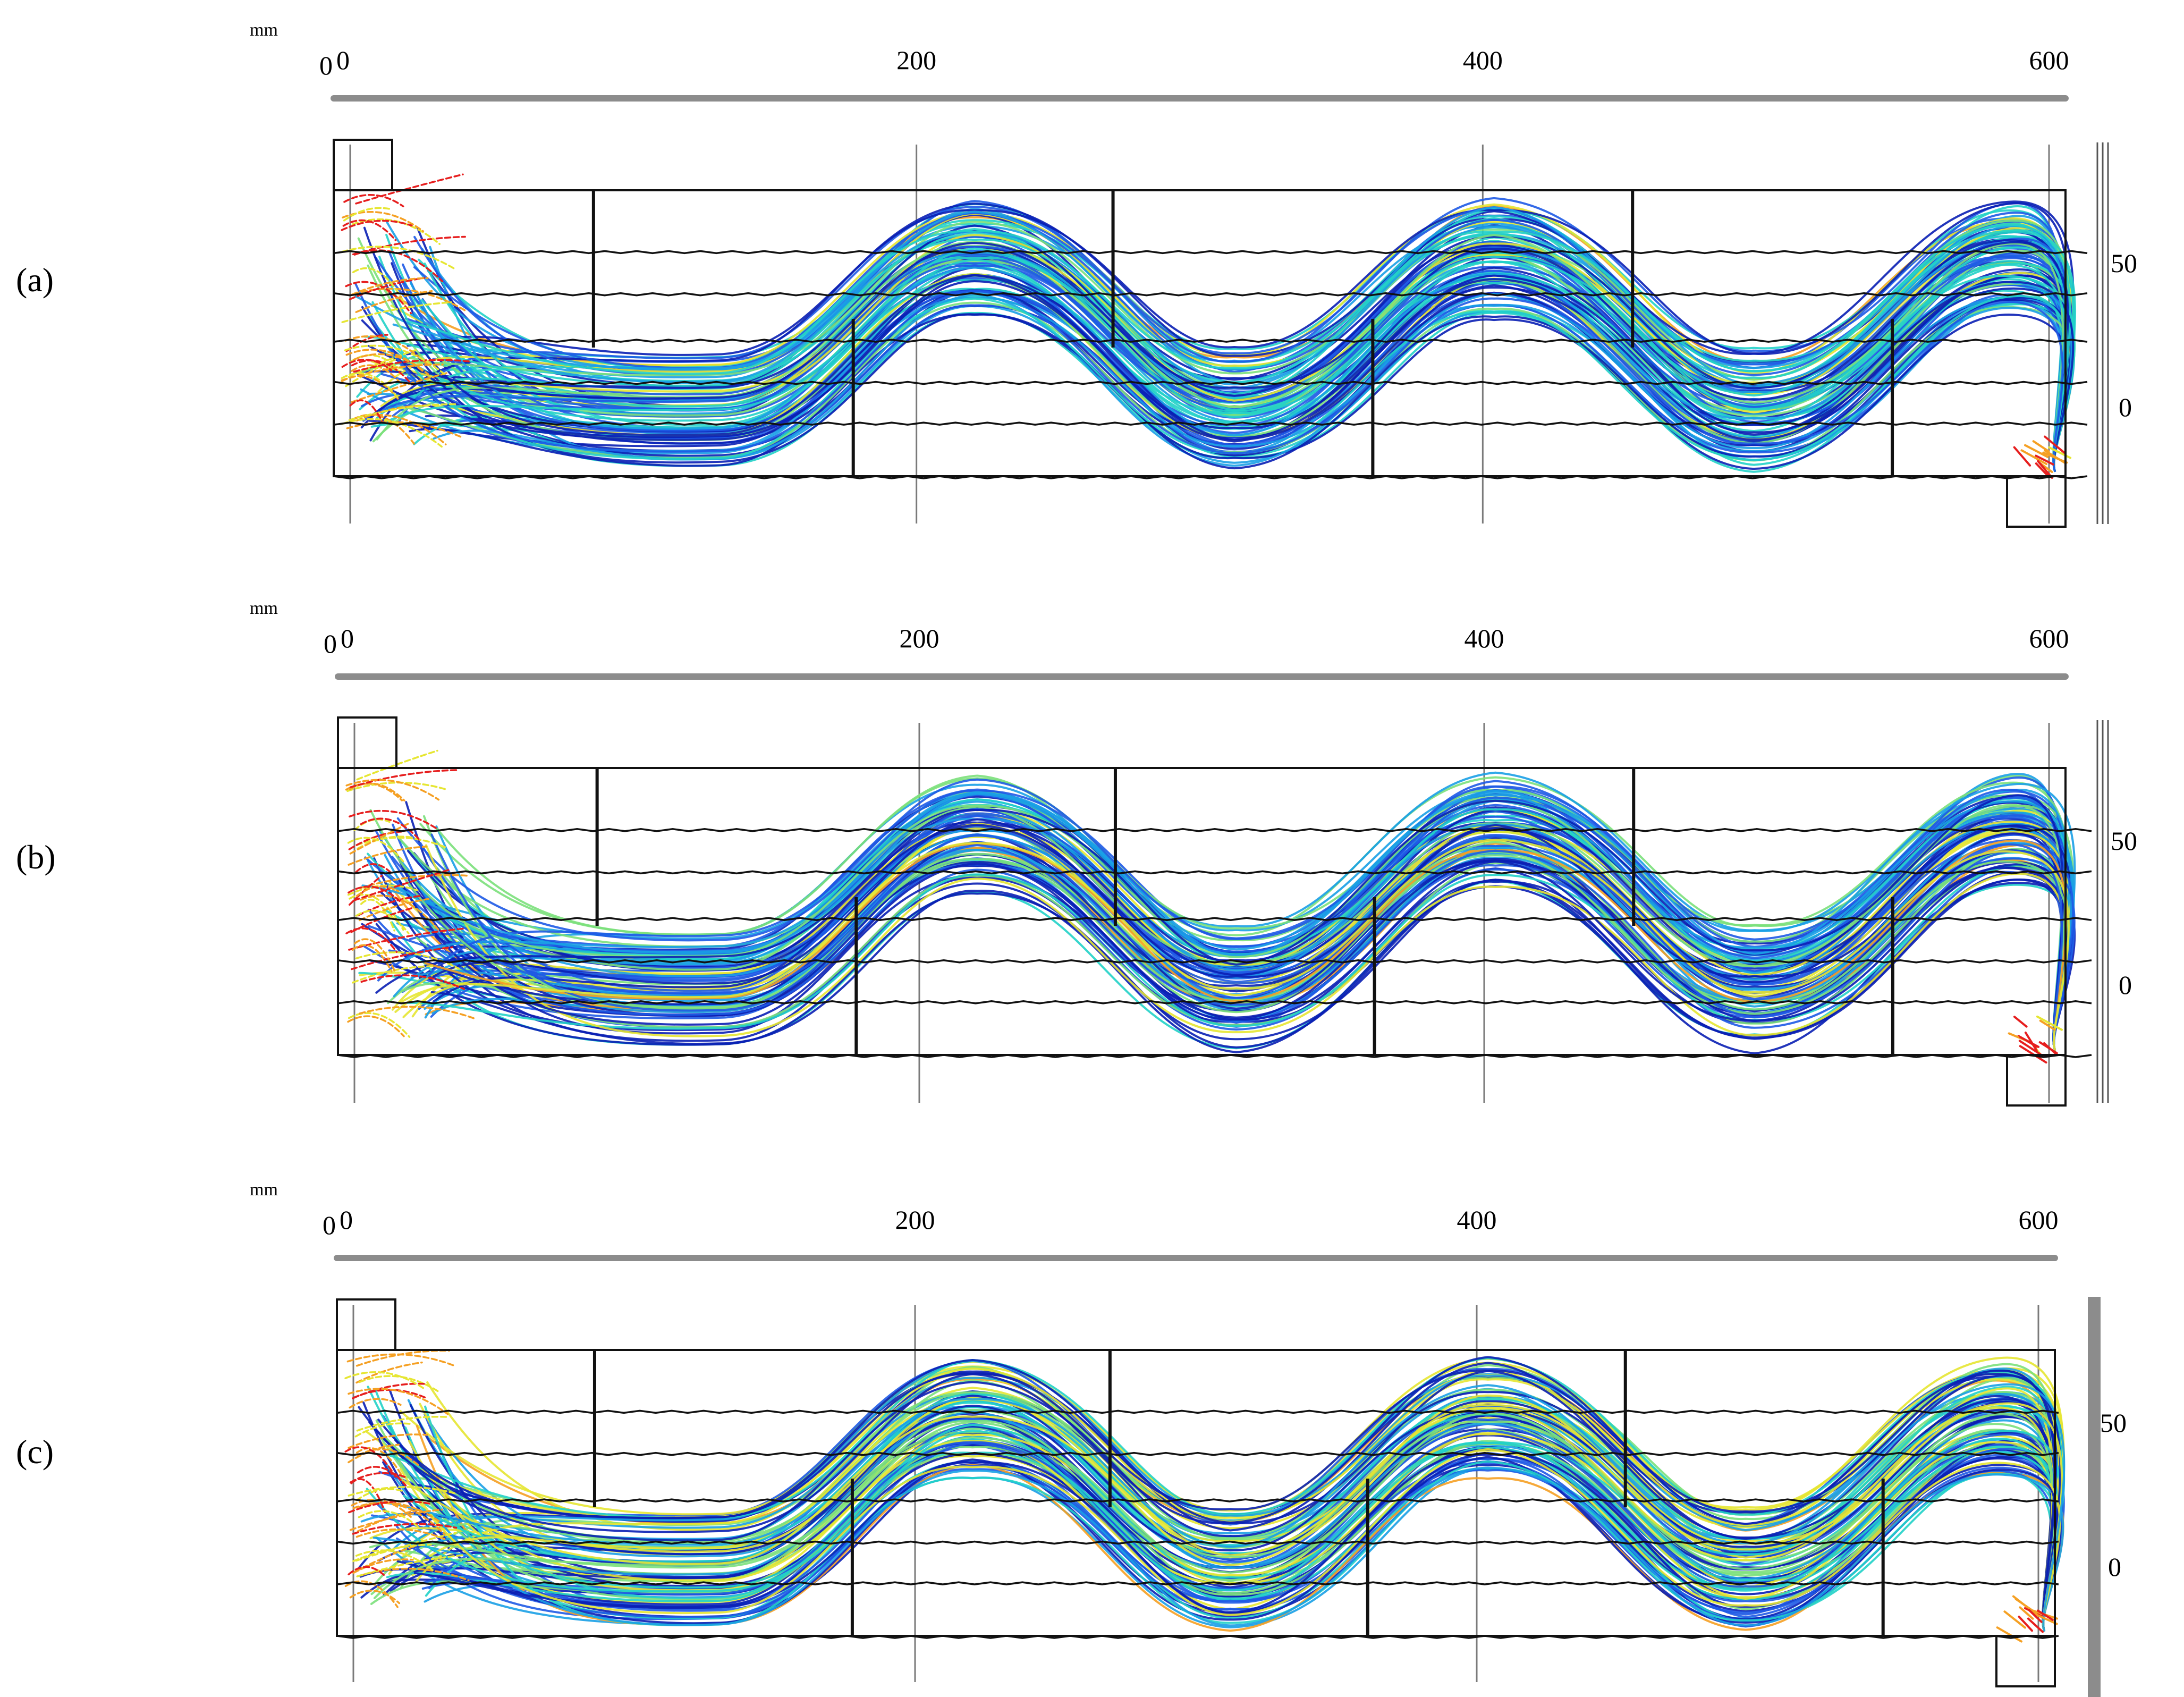 This screenshot has width=2184, height=1697. Describe the element at coordinates (2094, 1497) in the screenshot. I see `y-axis-bar` at that location.